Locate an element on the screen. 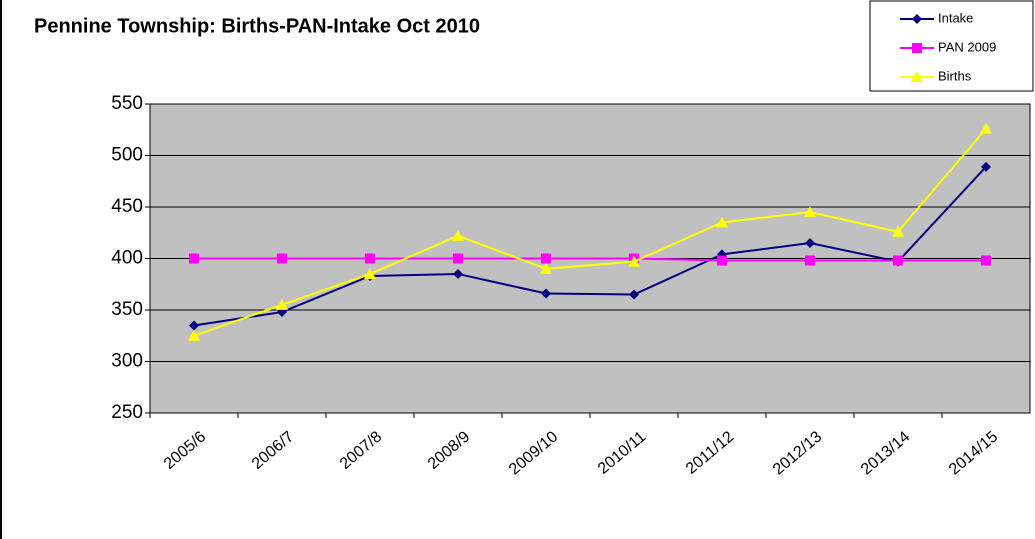  y-tick-label: 450 is located at coordinates (127, 206).